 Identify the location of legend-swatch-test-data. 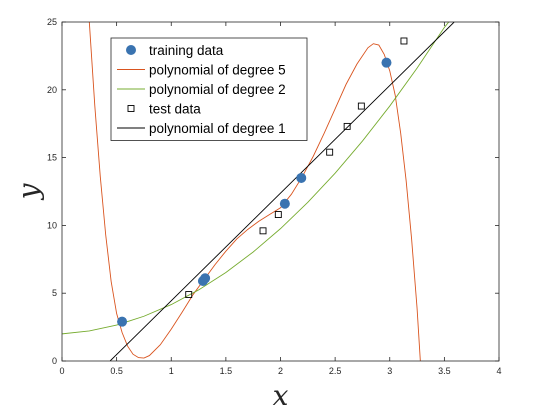
(131, 108).